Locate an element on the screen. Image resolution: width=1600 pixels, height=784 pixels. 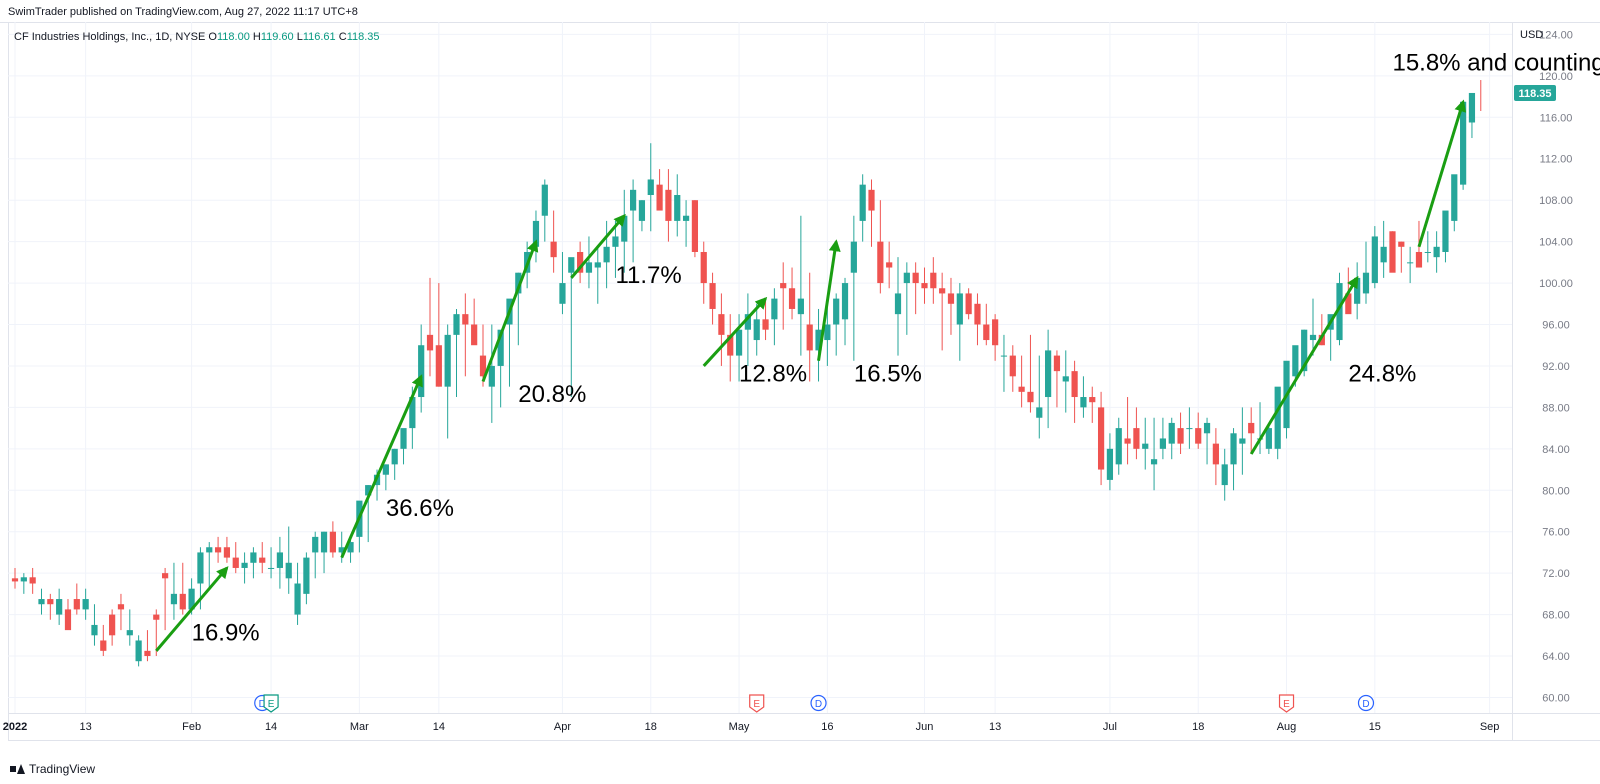
last-price-label: 118.35 is located at coordinates (1534, 94).